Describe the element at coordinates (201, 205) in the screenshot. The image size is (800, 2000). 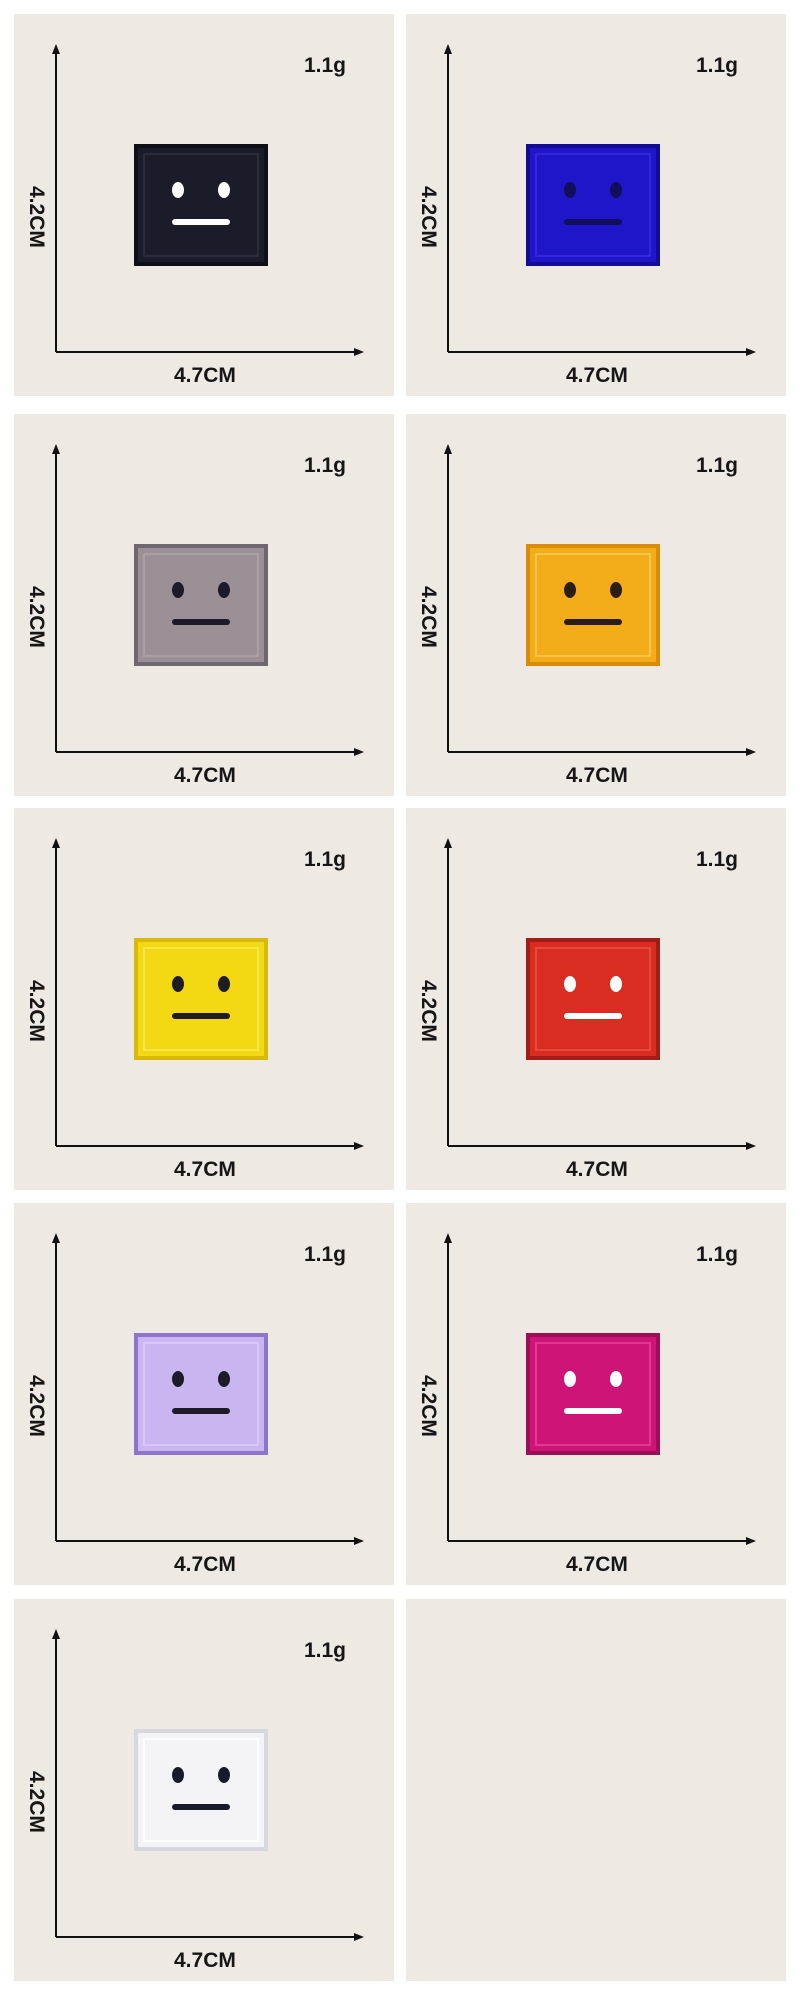
I see `smiley-patch-black` at that location.